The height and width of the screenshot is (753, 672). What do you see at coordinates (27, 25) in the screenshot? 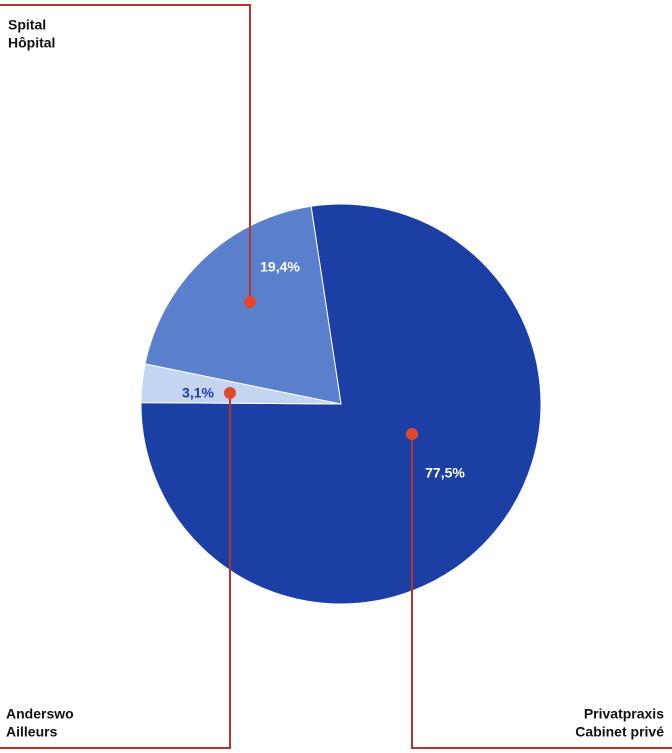
I see `slice-label: Spital` at bounding box center [27, 25].